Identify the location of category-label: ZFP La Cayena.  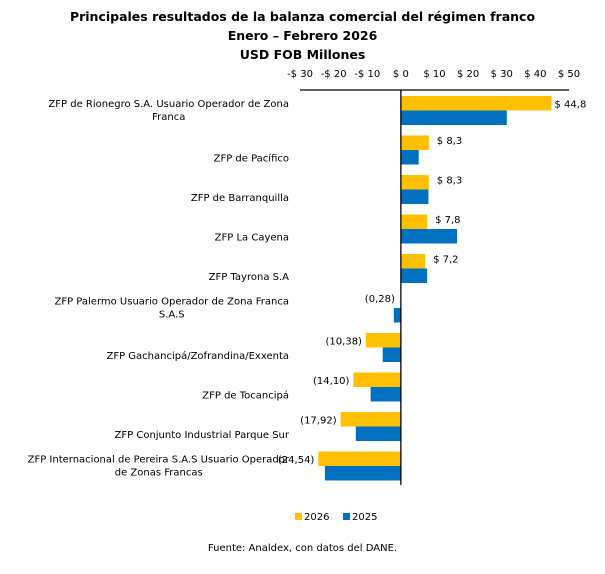
(252, 237).